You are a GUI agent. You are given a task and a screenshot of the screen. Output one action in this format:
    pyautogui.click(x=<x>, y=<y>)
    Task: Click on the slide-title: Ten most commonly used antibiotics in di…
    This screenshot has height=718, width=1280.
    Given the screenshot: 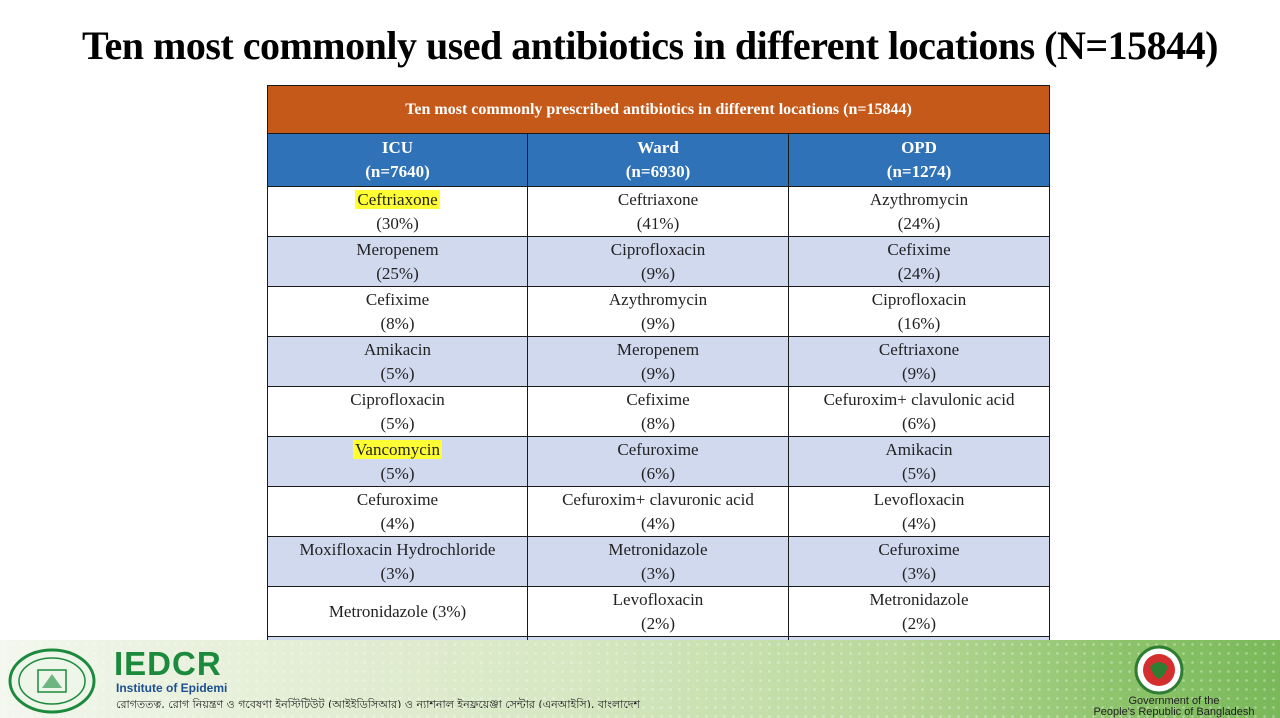 What is the action you would take?
    pyautogui.click(x=650, y=45)
    